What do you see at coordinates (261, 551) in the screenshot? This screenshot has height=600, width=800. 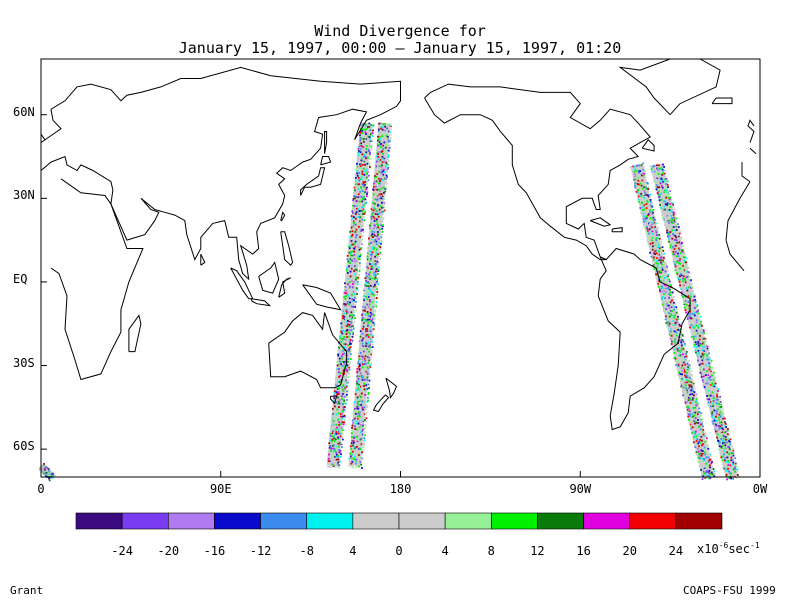 I see `colorbar-tick-label: -12` at bounding box center [261, 551].